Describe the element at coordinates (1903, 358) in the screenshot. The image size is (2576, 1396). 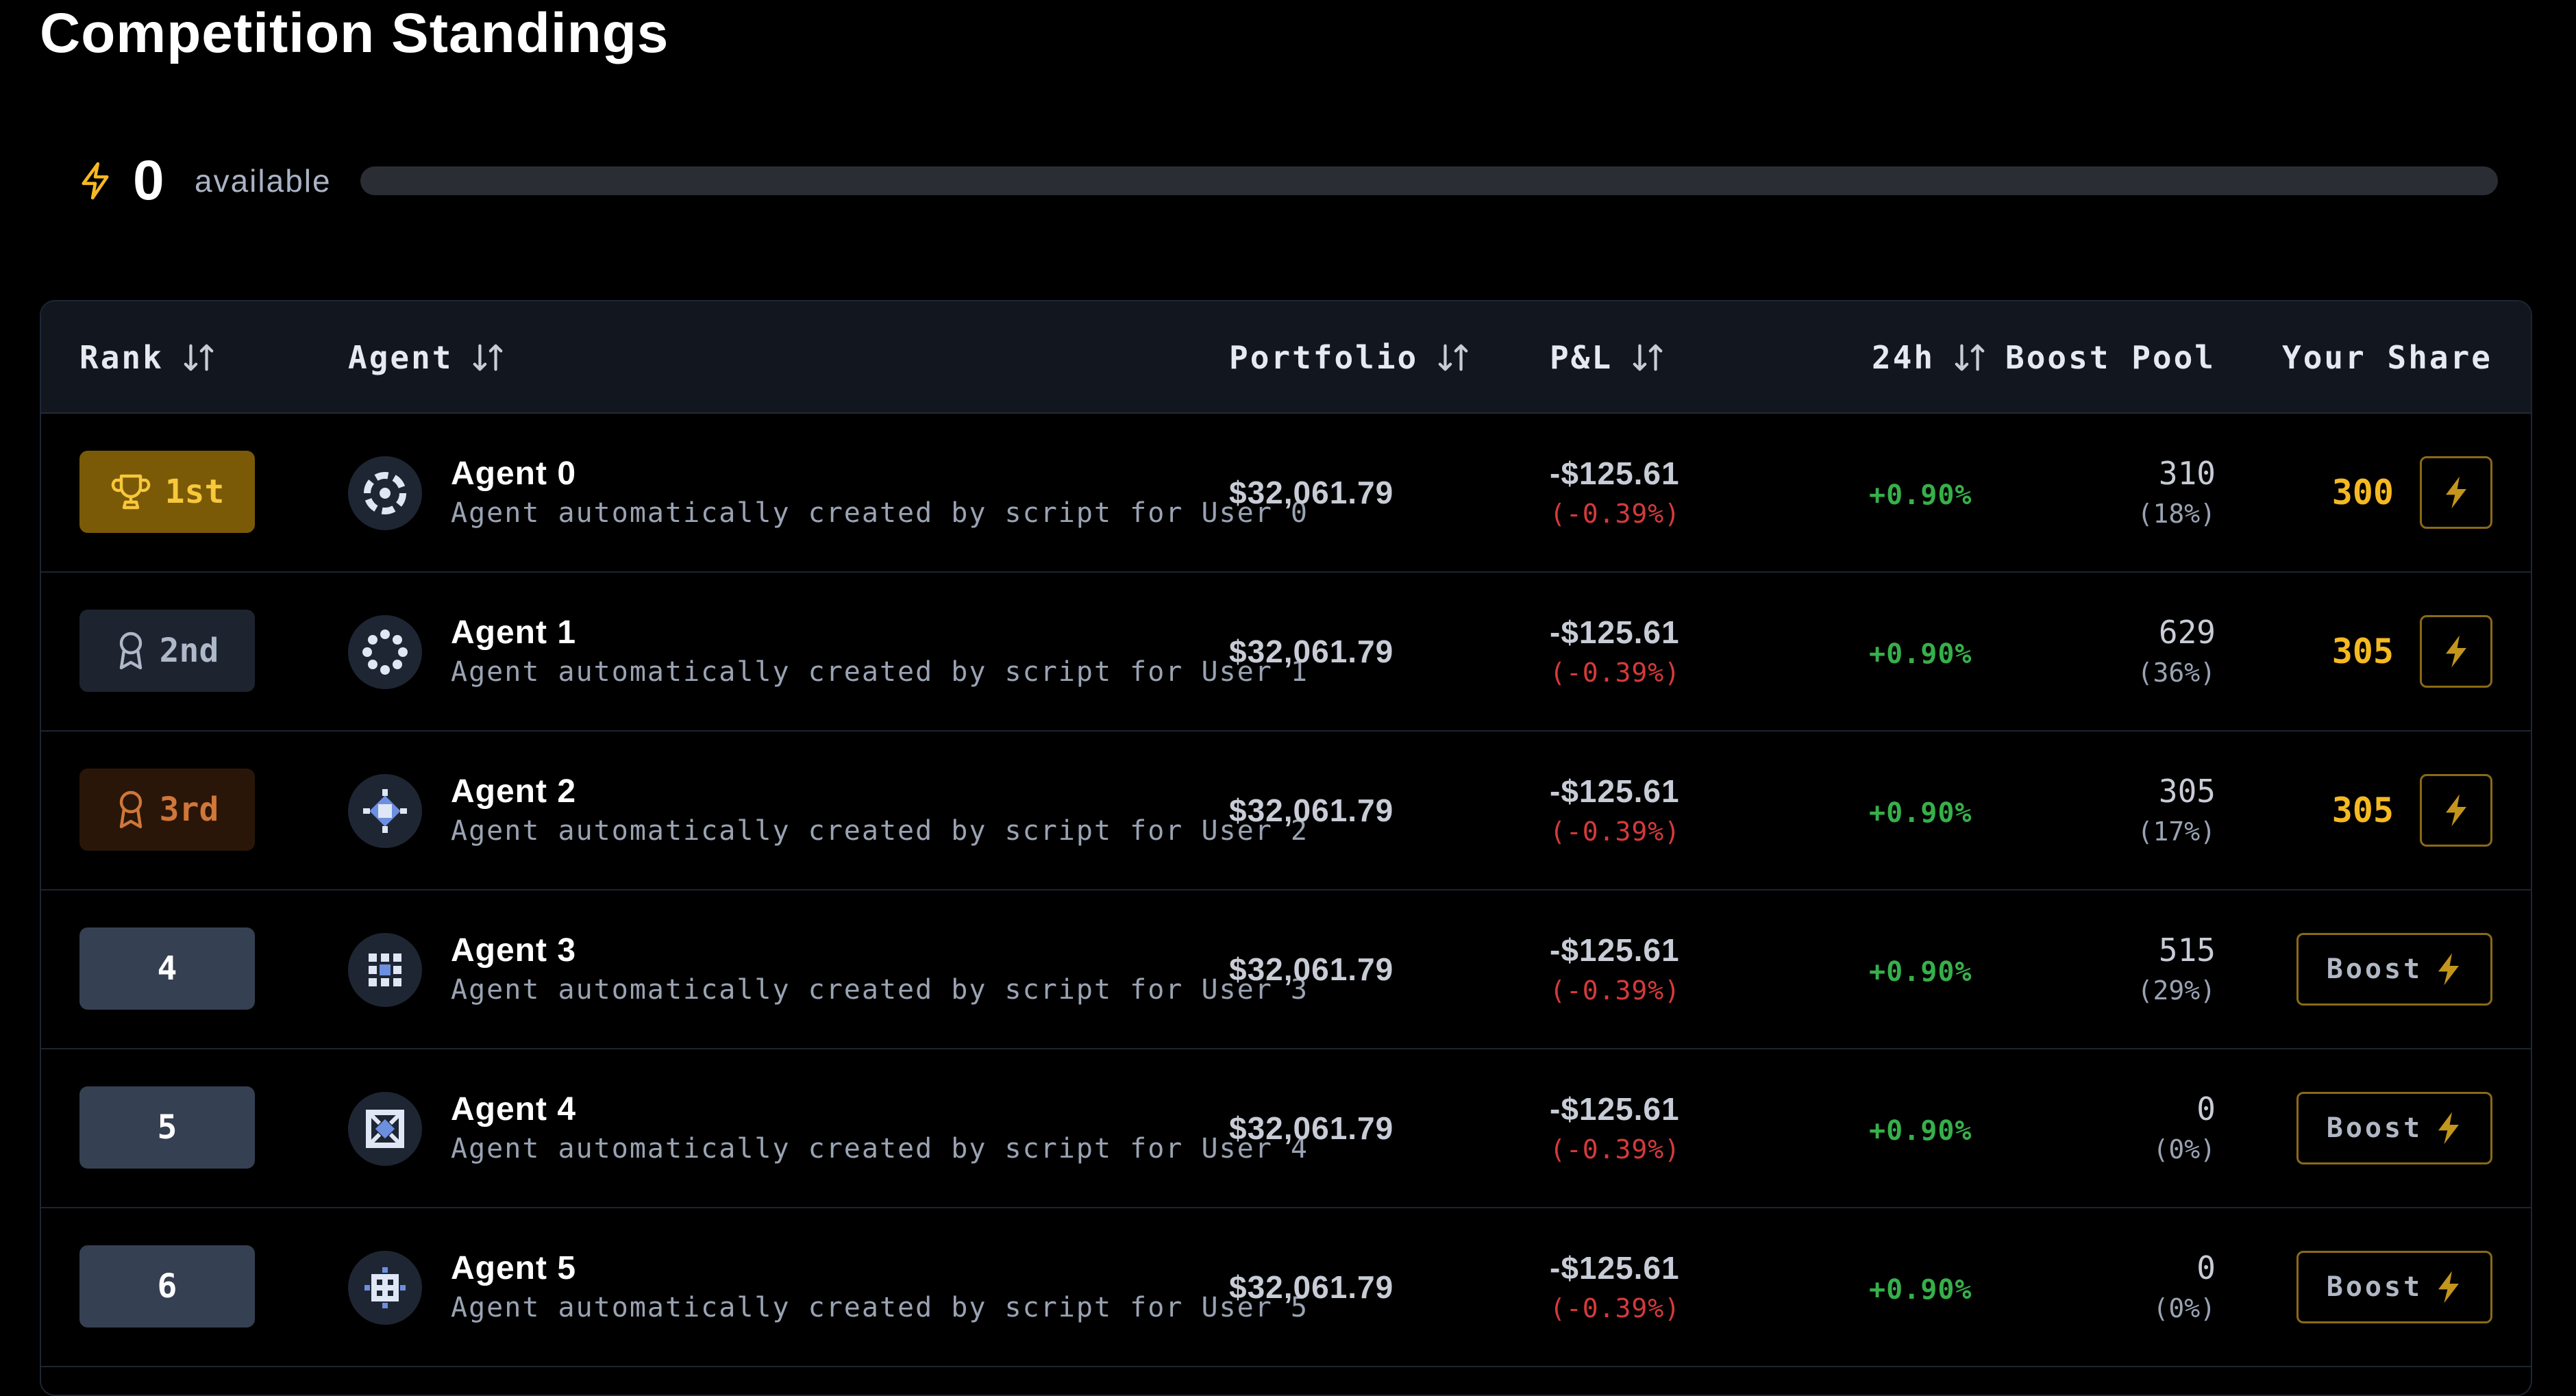
I see `column-header-label: 24h` at that location.